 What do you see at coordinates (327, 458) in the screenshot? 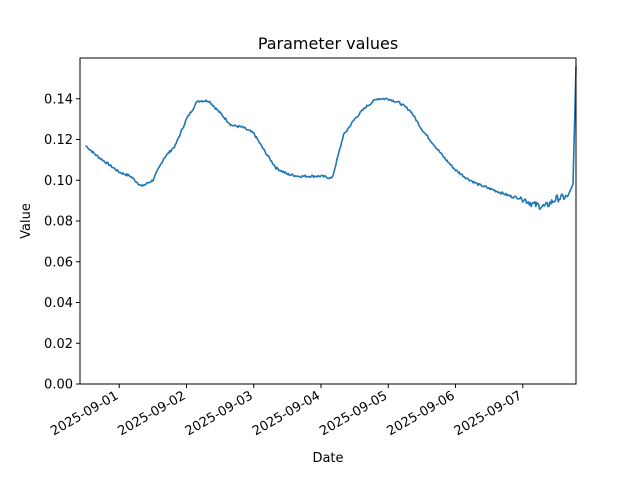
I see `x-axis-label: Date` at bounding box center [327, 458].